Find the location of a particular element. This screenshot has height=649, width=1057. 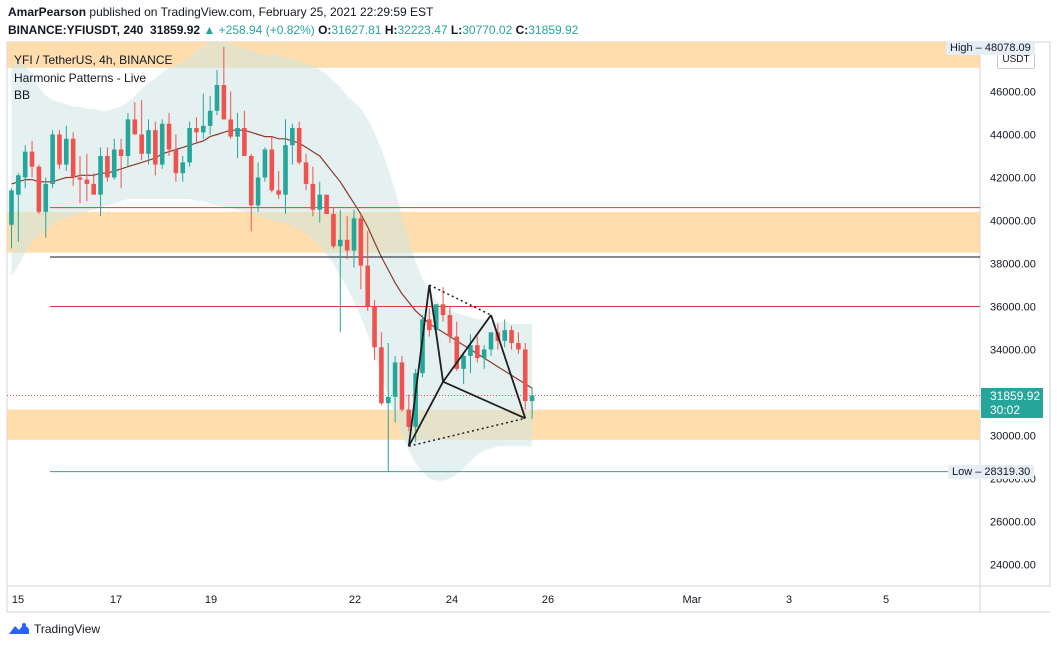

low-marker-label: Low is located at coordinates (962, 472).